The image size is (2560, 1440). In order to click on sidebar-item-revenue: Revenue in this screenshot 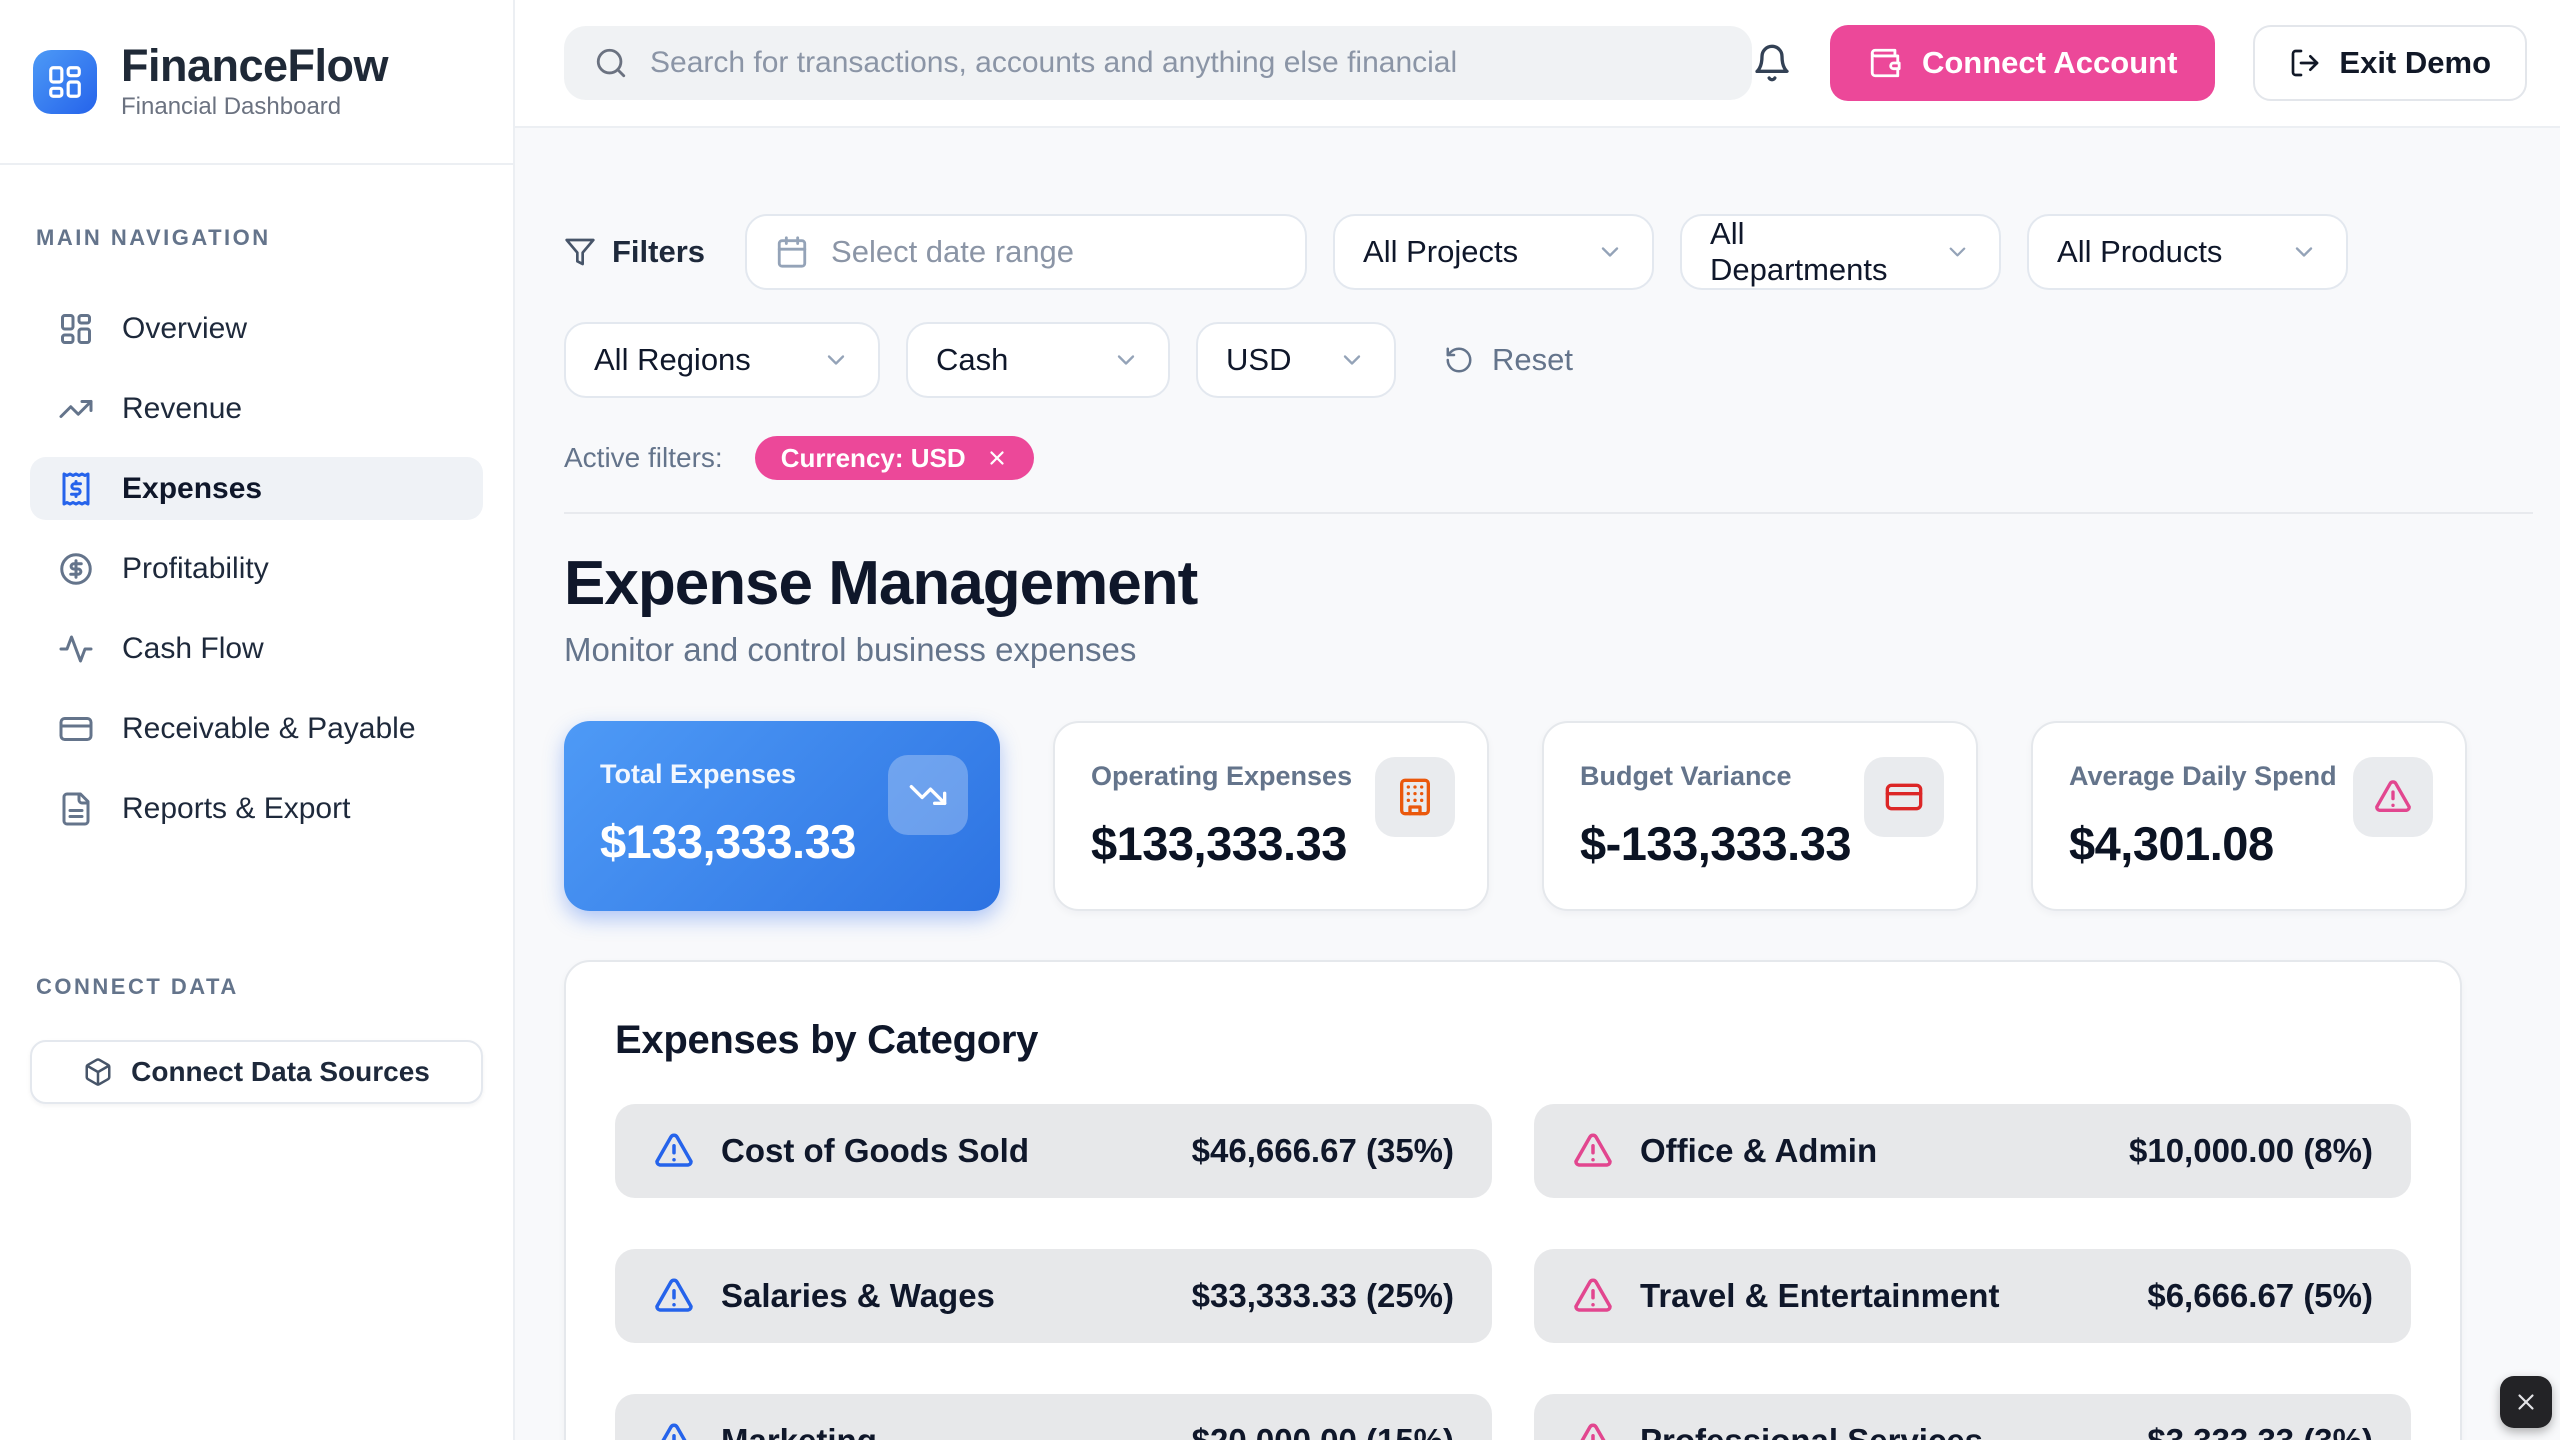, I will do `click(256, 408)`.